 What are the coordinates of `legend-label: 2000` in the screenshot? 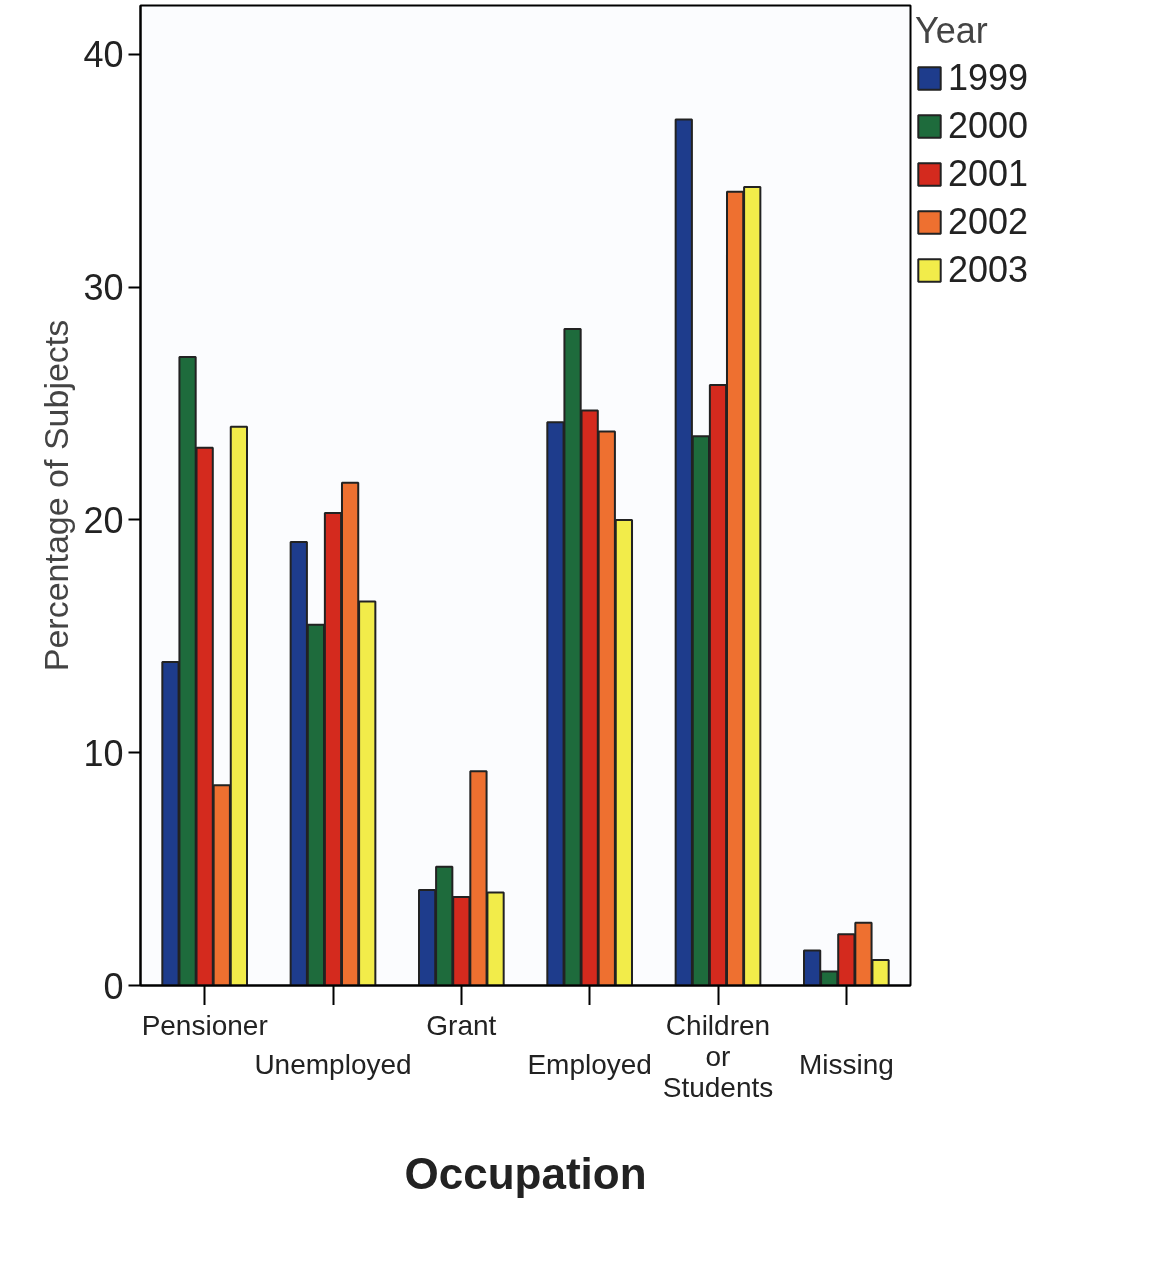 It's located at (988, 126).